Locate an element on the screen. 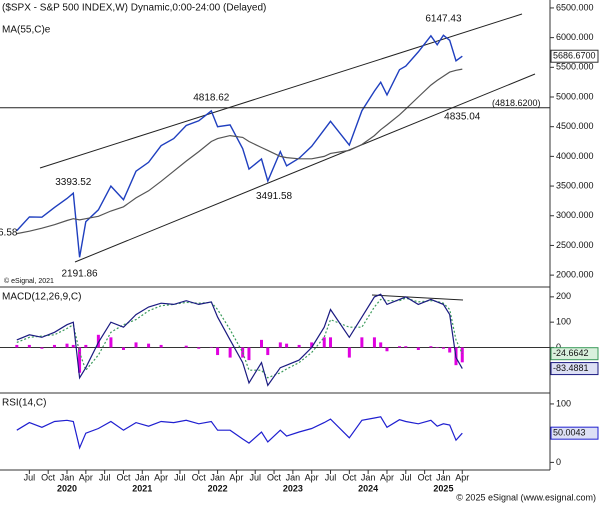  y-tick-label: 4500.000 is located at coordinates (575, 126).